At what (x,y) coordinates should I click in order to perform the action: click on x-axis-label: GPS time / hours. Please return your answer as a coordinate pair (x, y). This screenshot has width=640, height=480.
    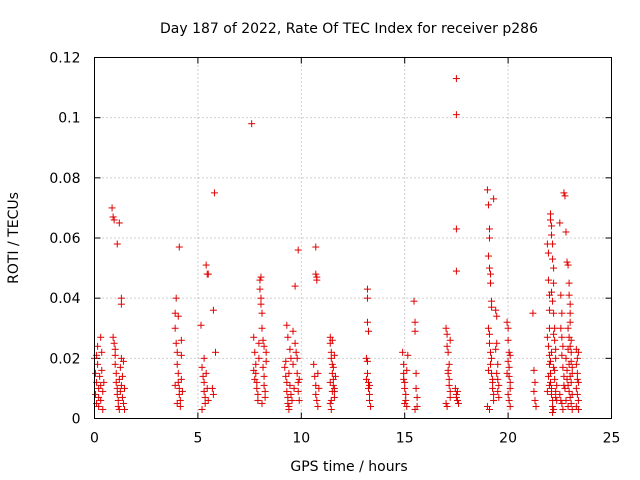
    Looking at the image, I should click on (348, 467).